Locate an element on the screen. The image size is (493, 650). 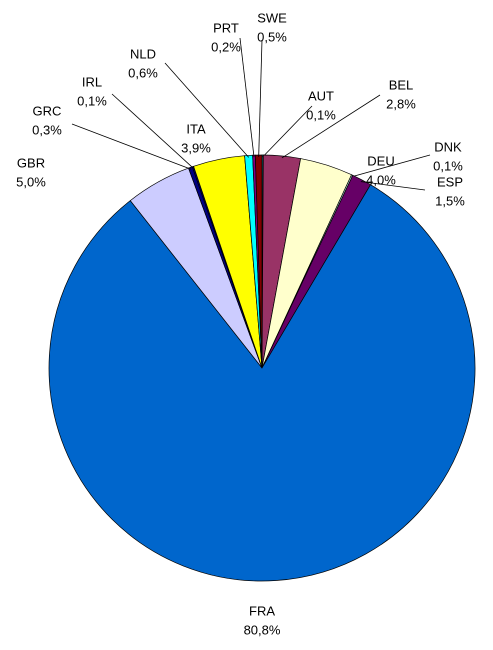
slice-value-label: 0,2% is located at coordinates (226, 46).